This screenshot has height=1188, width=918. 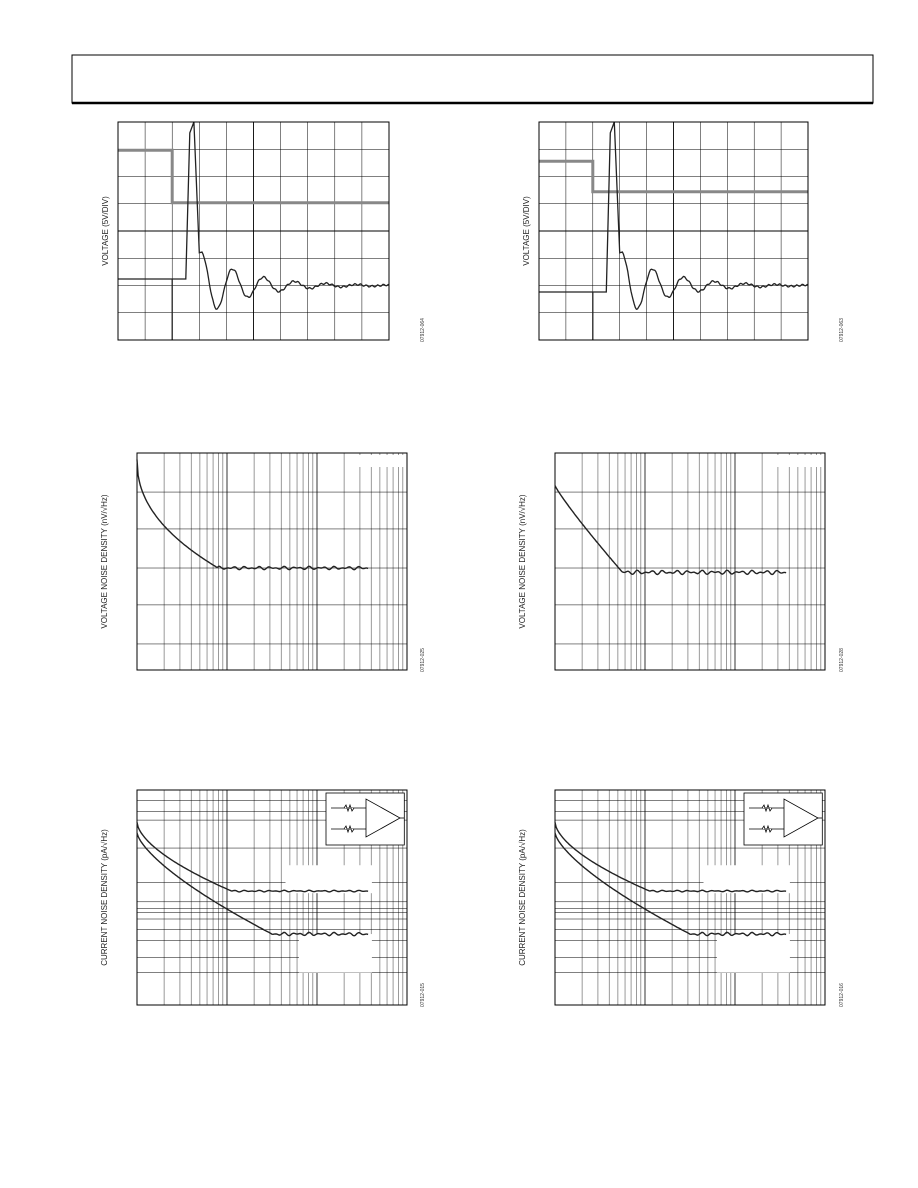 I want to click on figure-code: 07912-063, so click(x=842, y=330).